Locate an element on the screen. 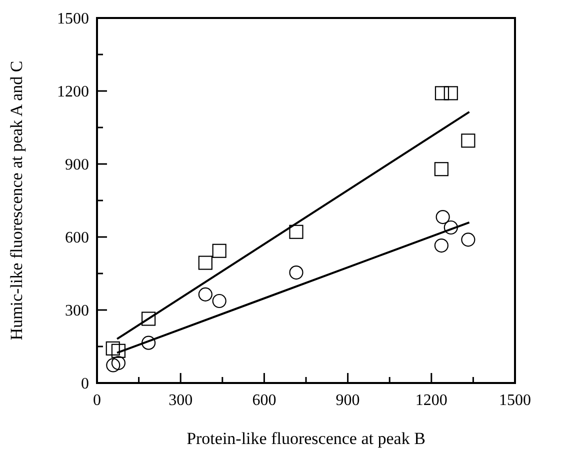  y-axis-title: Humic-like fluorescence at peak A and C is located at coordinates (16, 200).